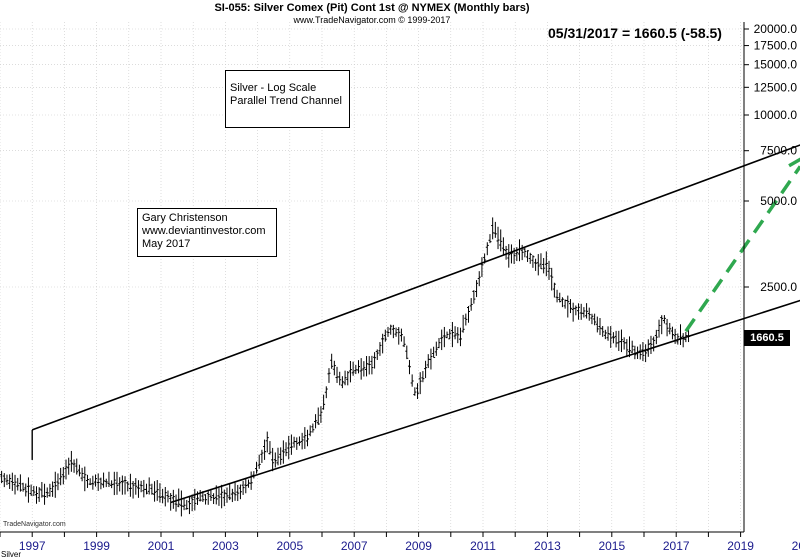  I want to click on x-tick-label: 2021, so click(796, 546).